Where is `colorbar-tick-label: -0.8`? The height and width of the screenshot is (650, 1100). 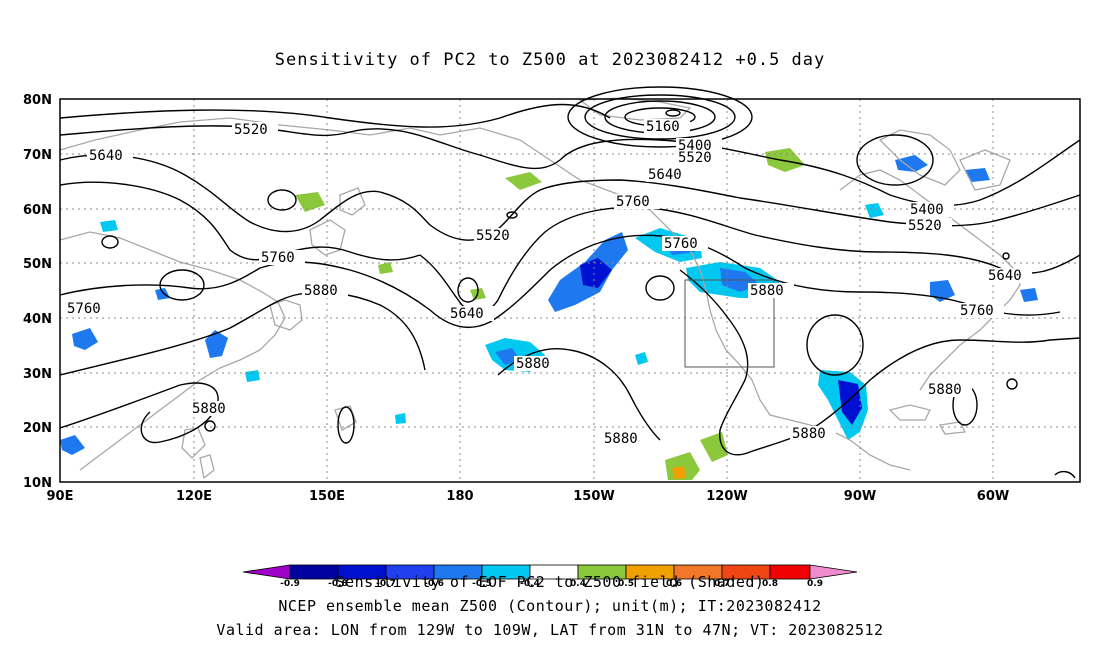 colorbar-tick-label: -0.8 is located at coordinates (338, 584).